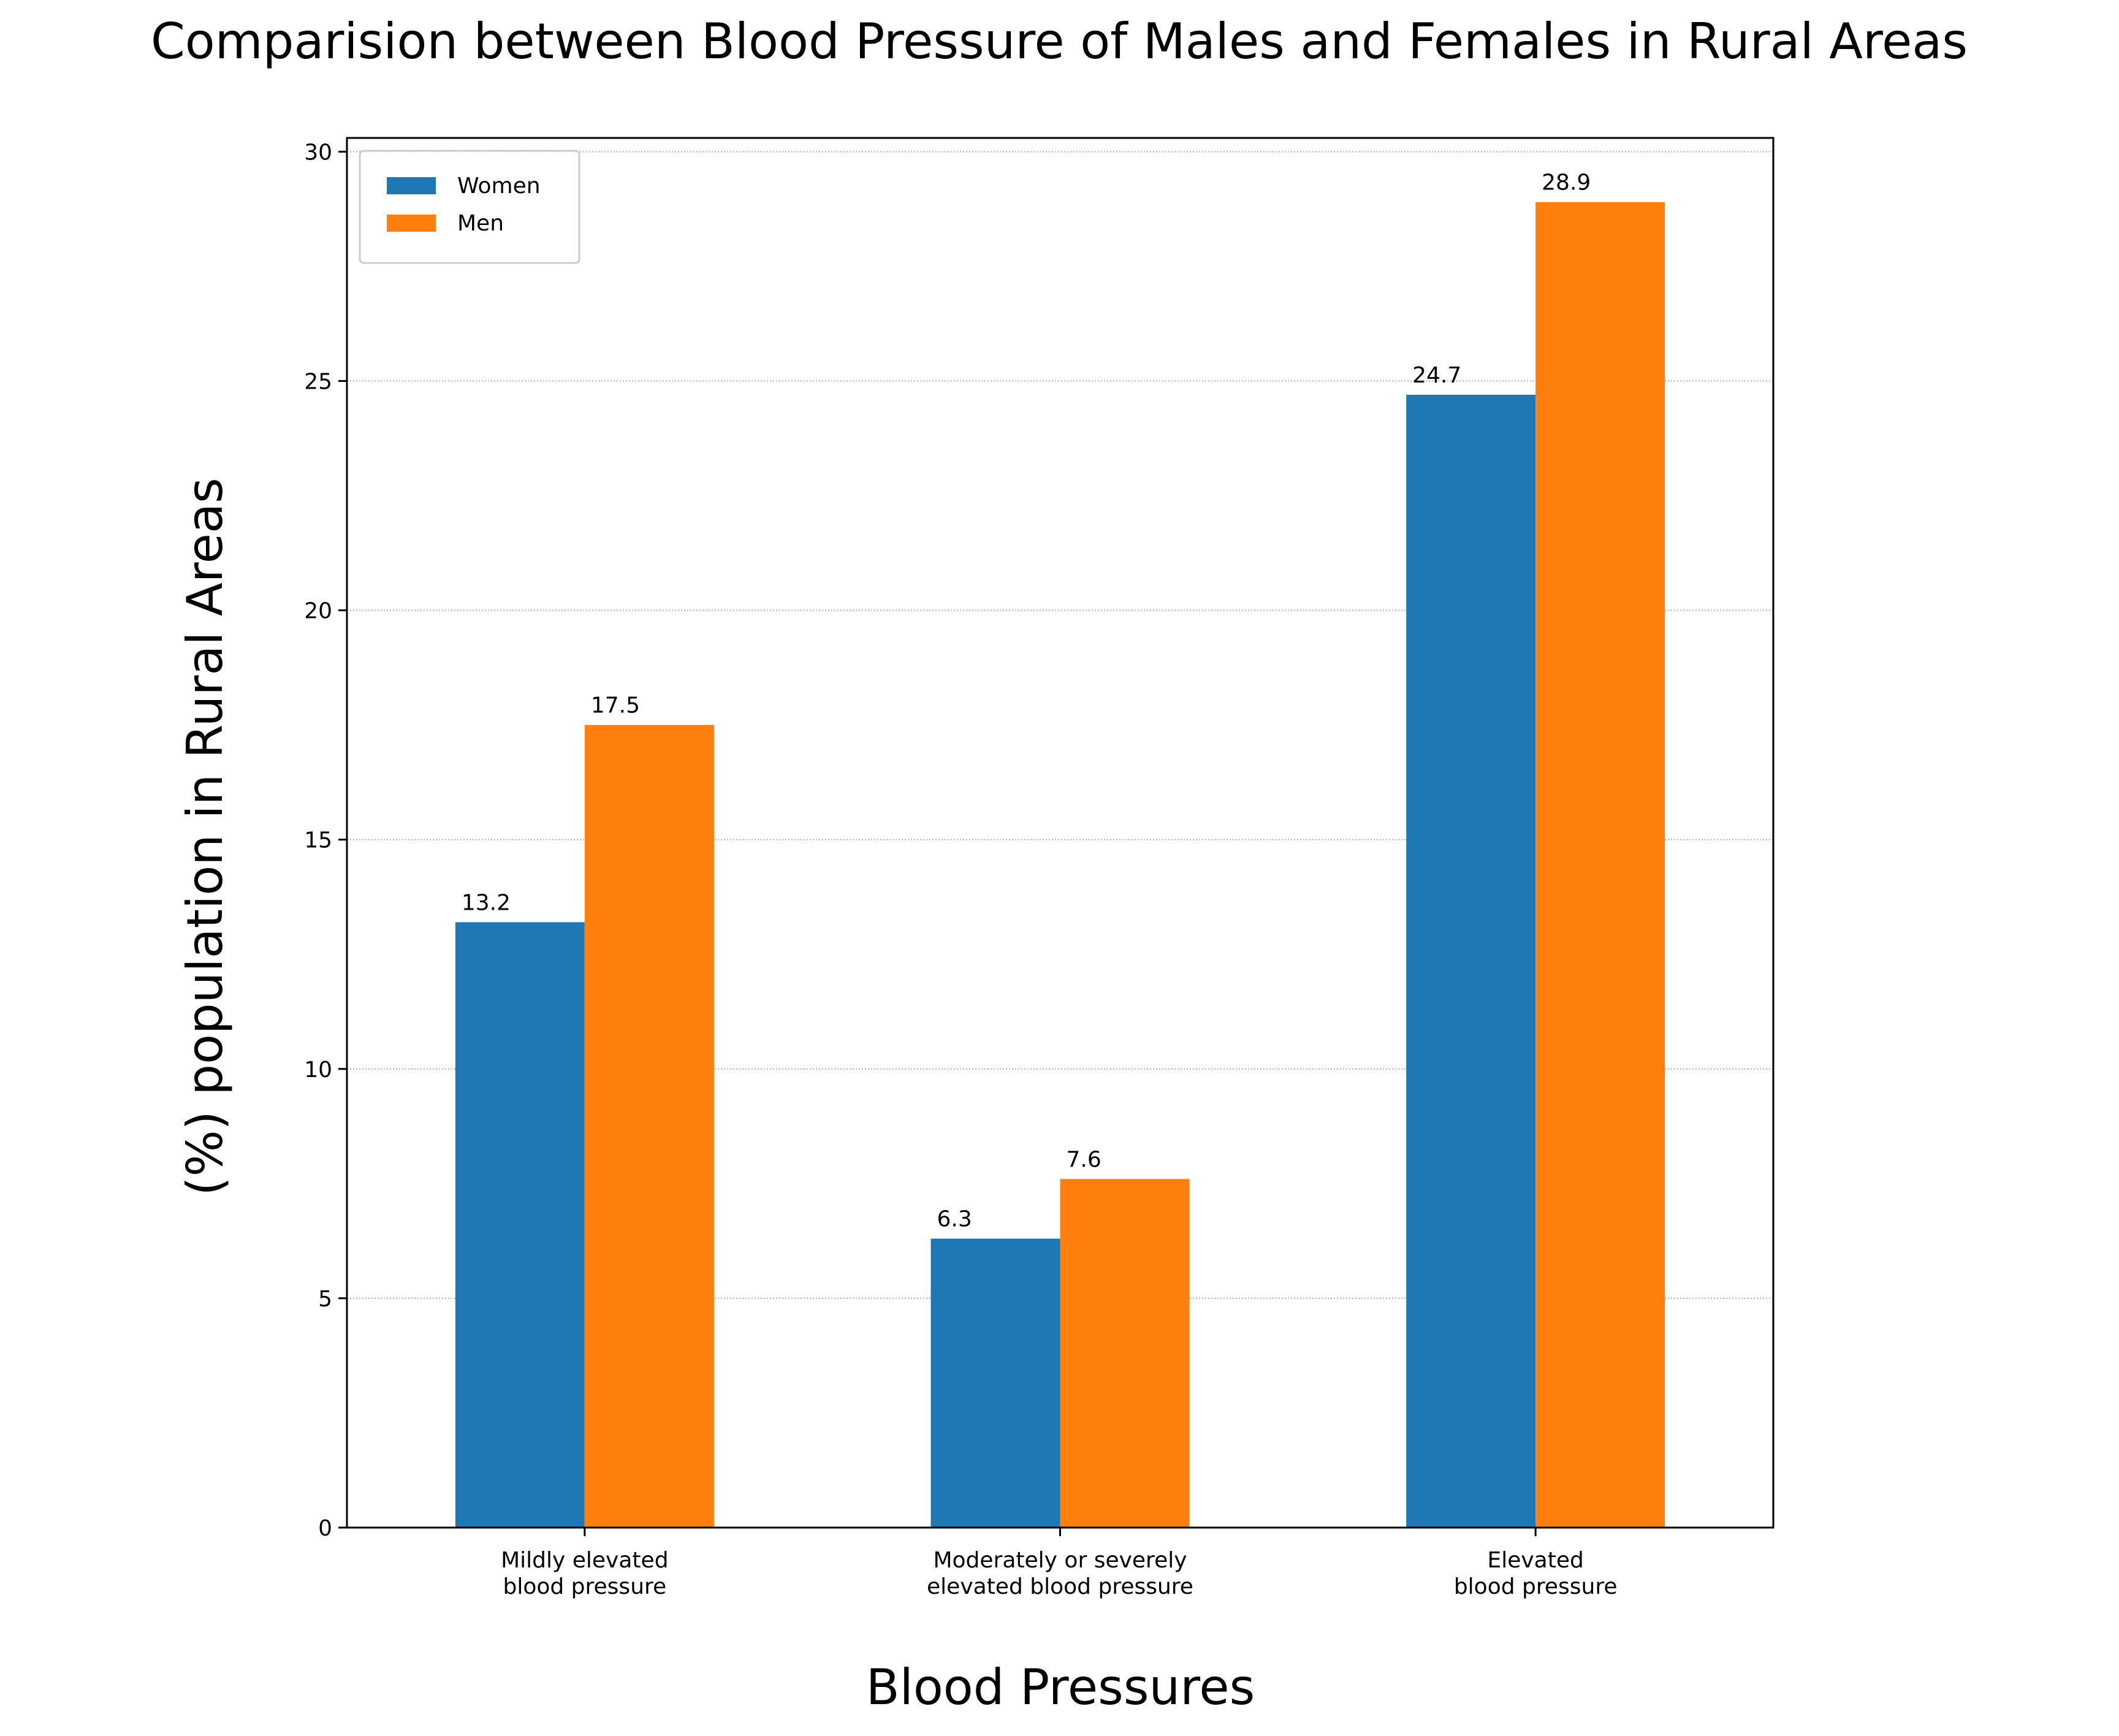 This screenshot has height=1736, width=2119. What do you see at coordinates (318, 840) in the screenshot?
I see `y-tick-label: 15` at bounding box center [318, 840].